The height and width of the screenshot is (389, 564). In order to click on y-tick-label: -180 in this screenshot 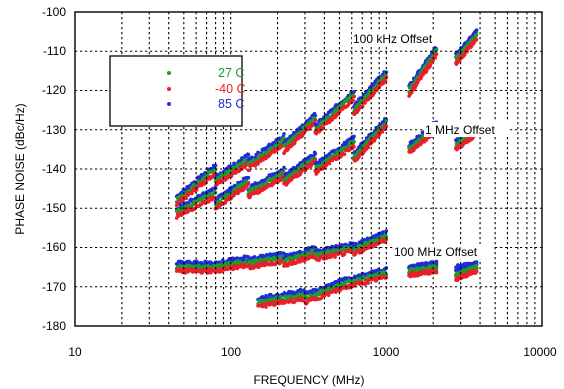, I will do `click(54, 326)`.